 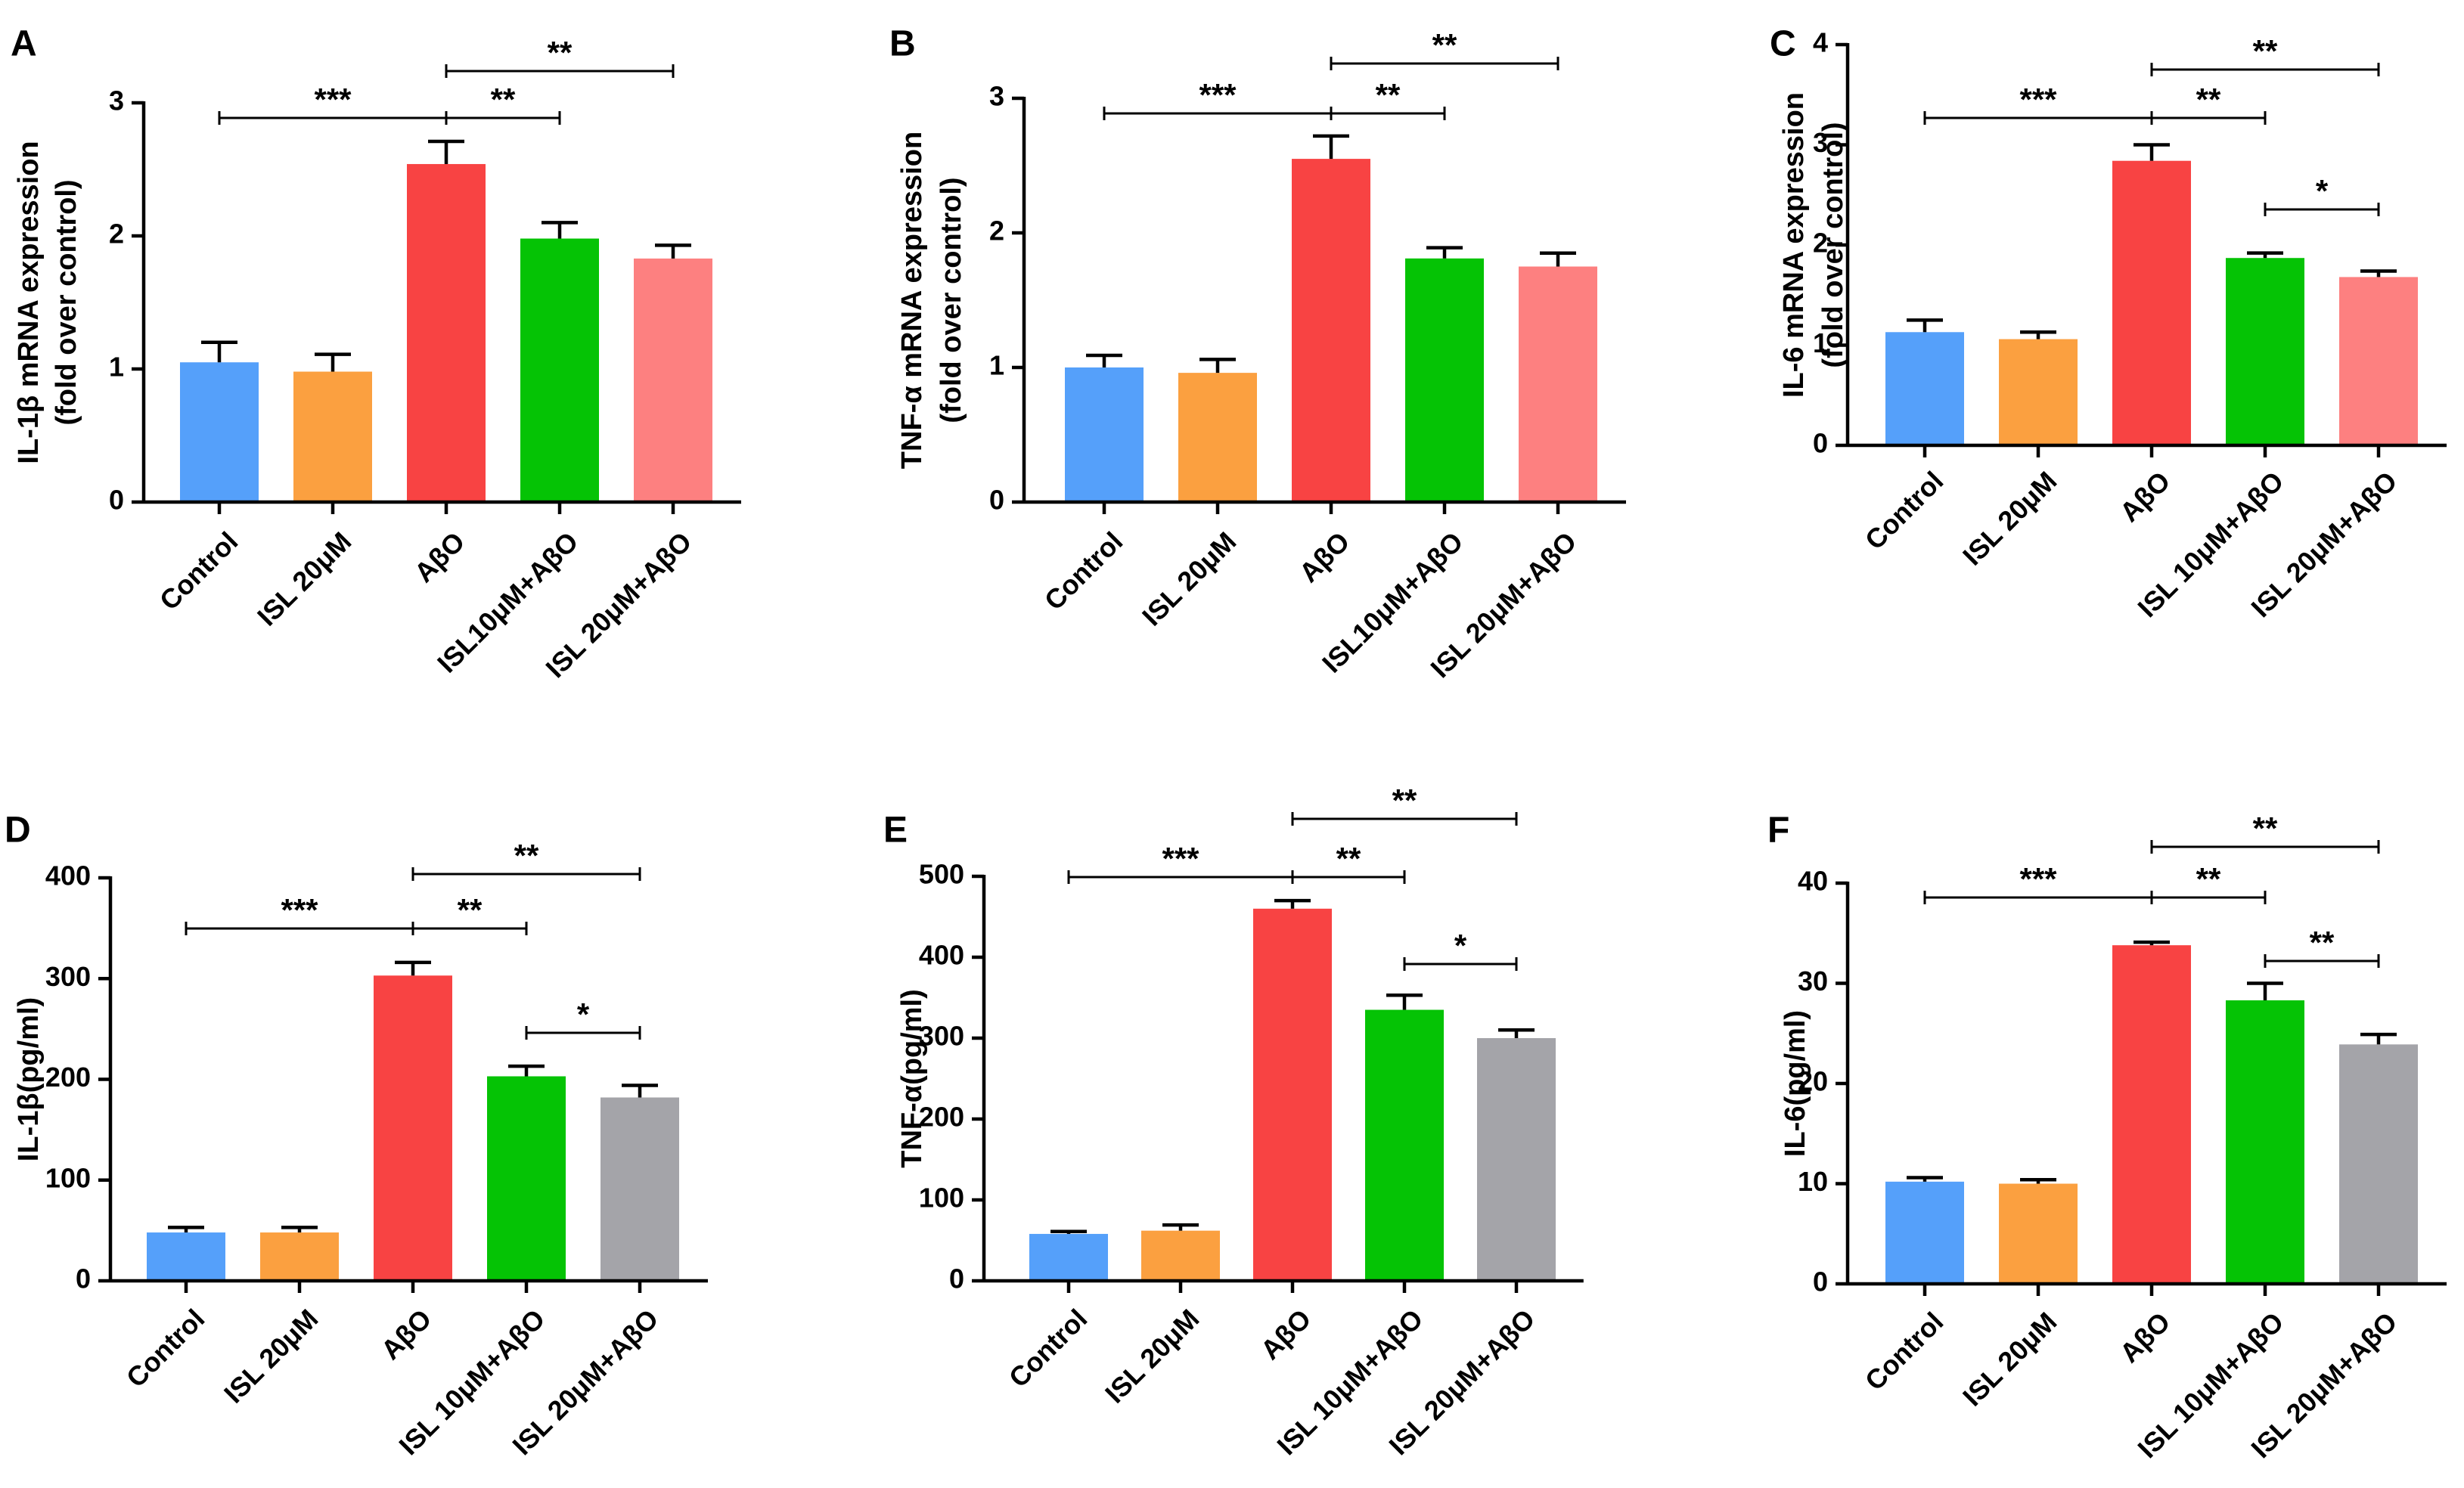 I want to click on y-tick-label: 500, so click(x=942, y=874).